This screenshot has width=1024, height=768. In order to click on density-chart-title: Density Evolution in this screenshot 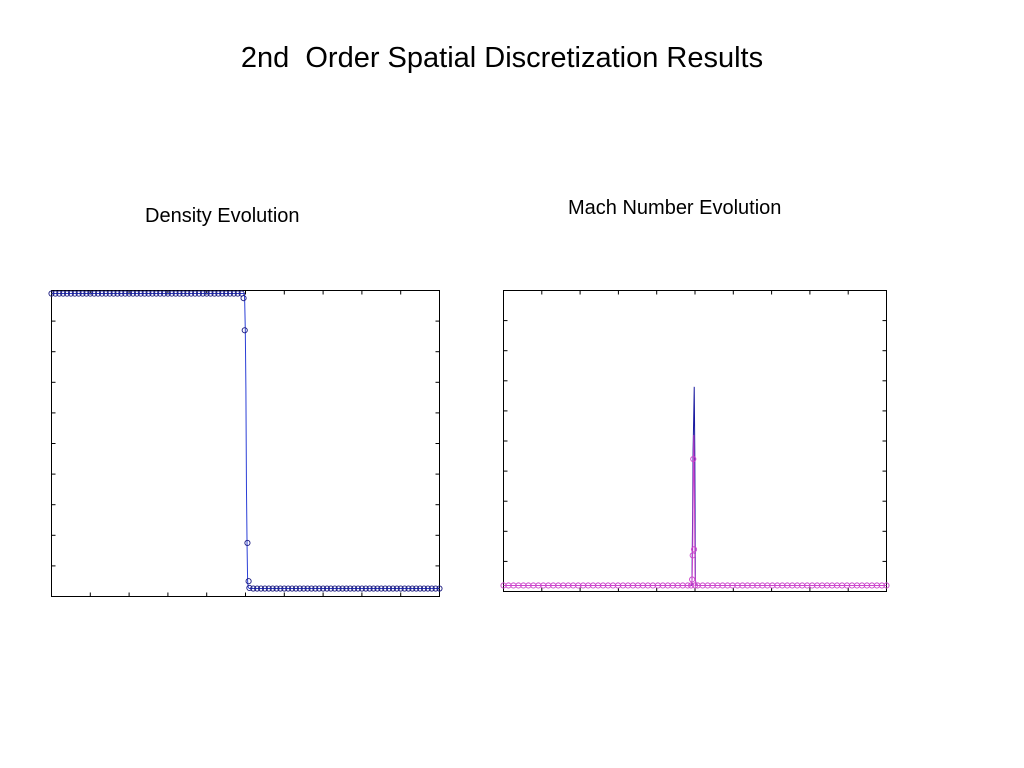, I will do `click(222, 216)`.